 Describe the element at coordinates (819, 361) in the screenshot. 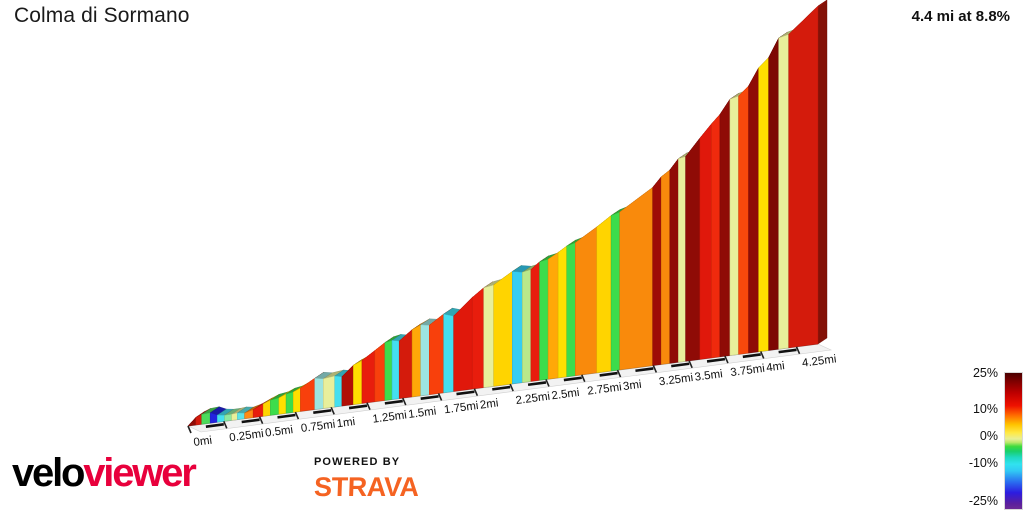

I see `axis-tick-label: 4.25mi` at that location.